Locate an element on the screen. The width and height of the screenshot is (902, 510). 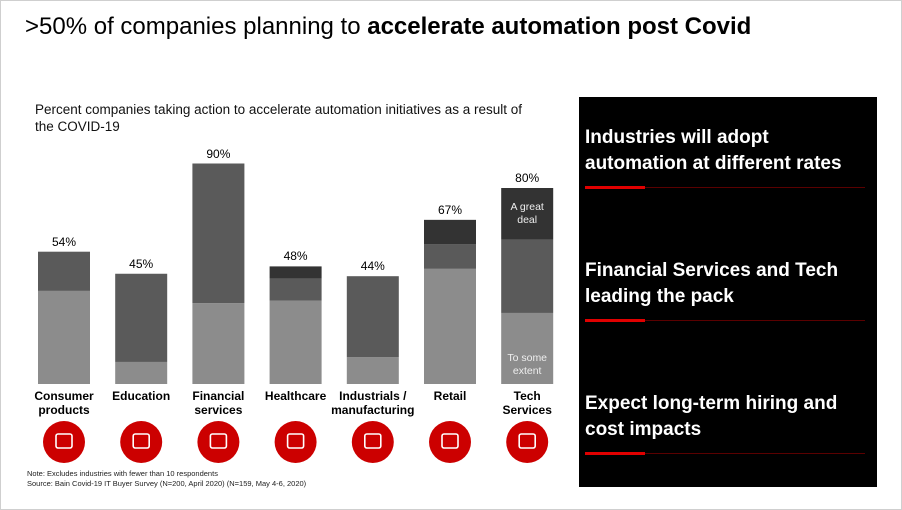
total-label: 54% is located at coordinates (64, 241).